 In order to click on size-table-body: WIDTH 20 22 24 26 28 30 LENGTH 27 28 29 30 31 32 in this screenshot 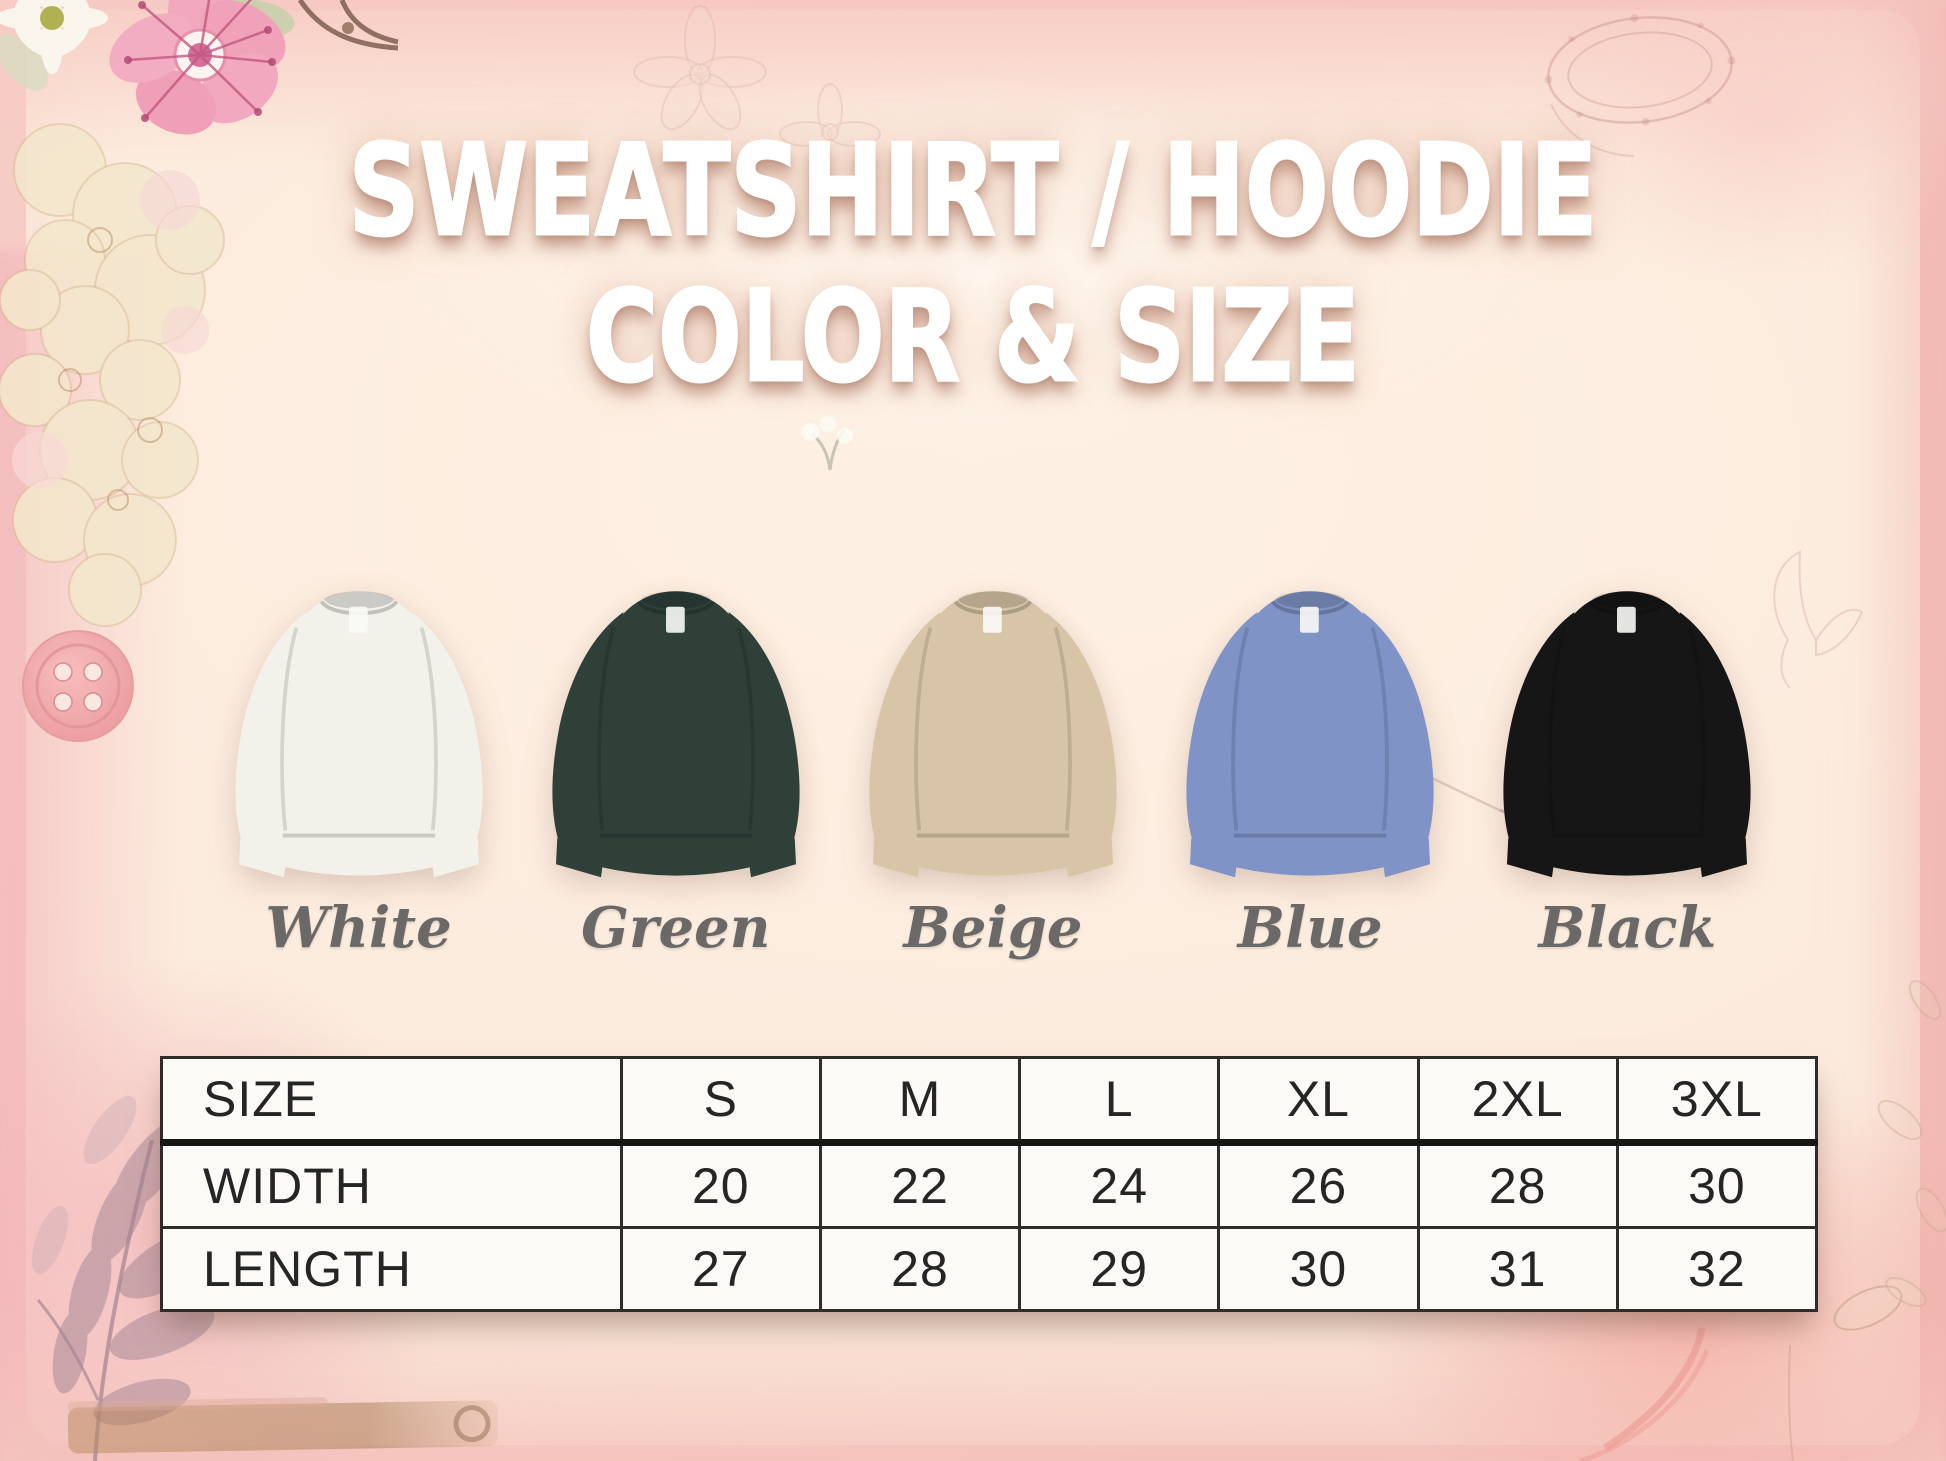, I will do `click(989, 1226)`.